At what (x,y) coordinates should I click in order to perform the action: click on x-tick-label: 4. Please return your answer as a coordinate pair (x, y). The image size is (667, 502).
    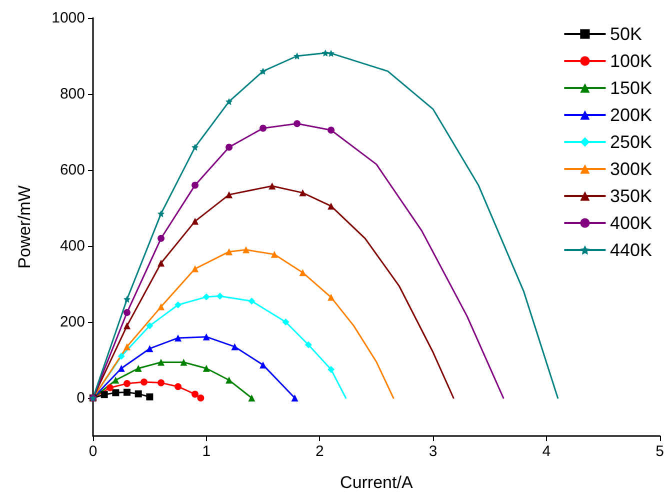
    Looking at the image, I should click on (546, 451).